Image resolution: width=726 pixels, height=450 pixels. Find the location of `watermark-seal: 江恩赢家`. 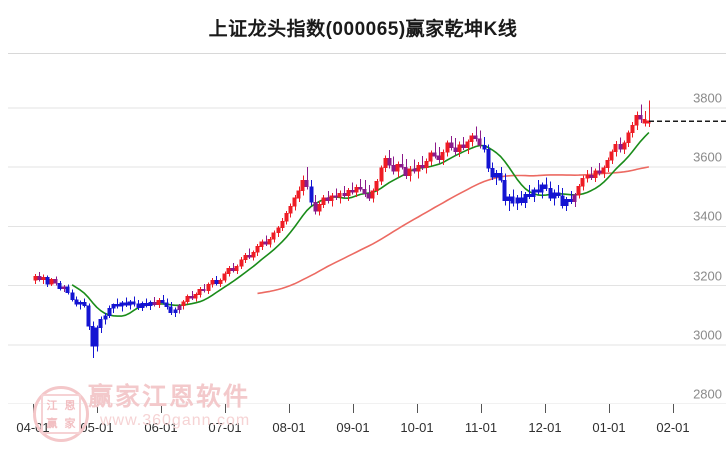

watermark-seal: 江恩赢家 is located at coordinates (61, 414).